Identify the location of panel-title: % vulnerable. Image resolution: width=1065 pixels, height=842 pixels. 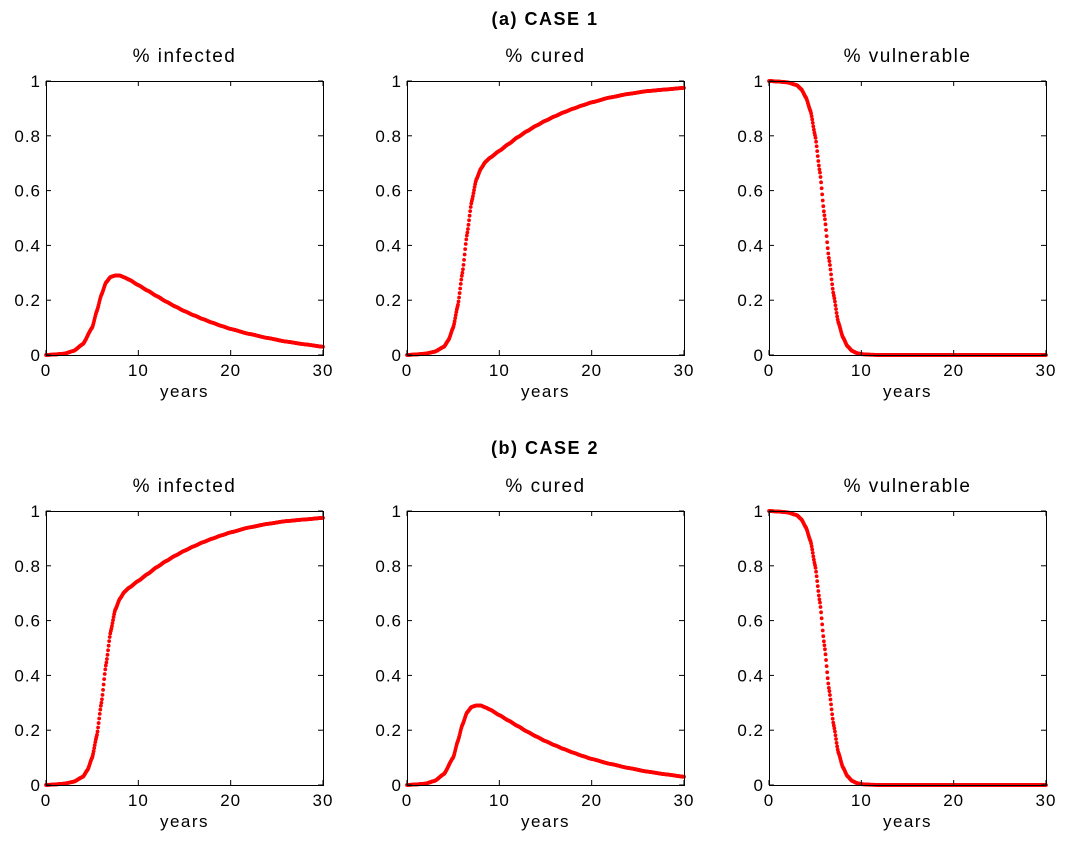
(908, 56).